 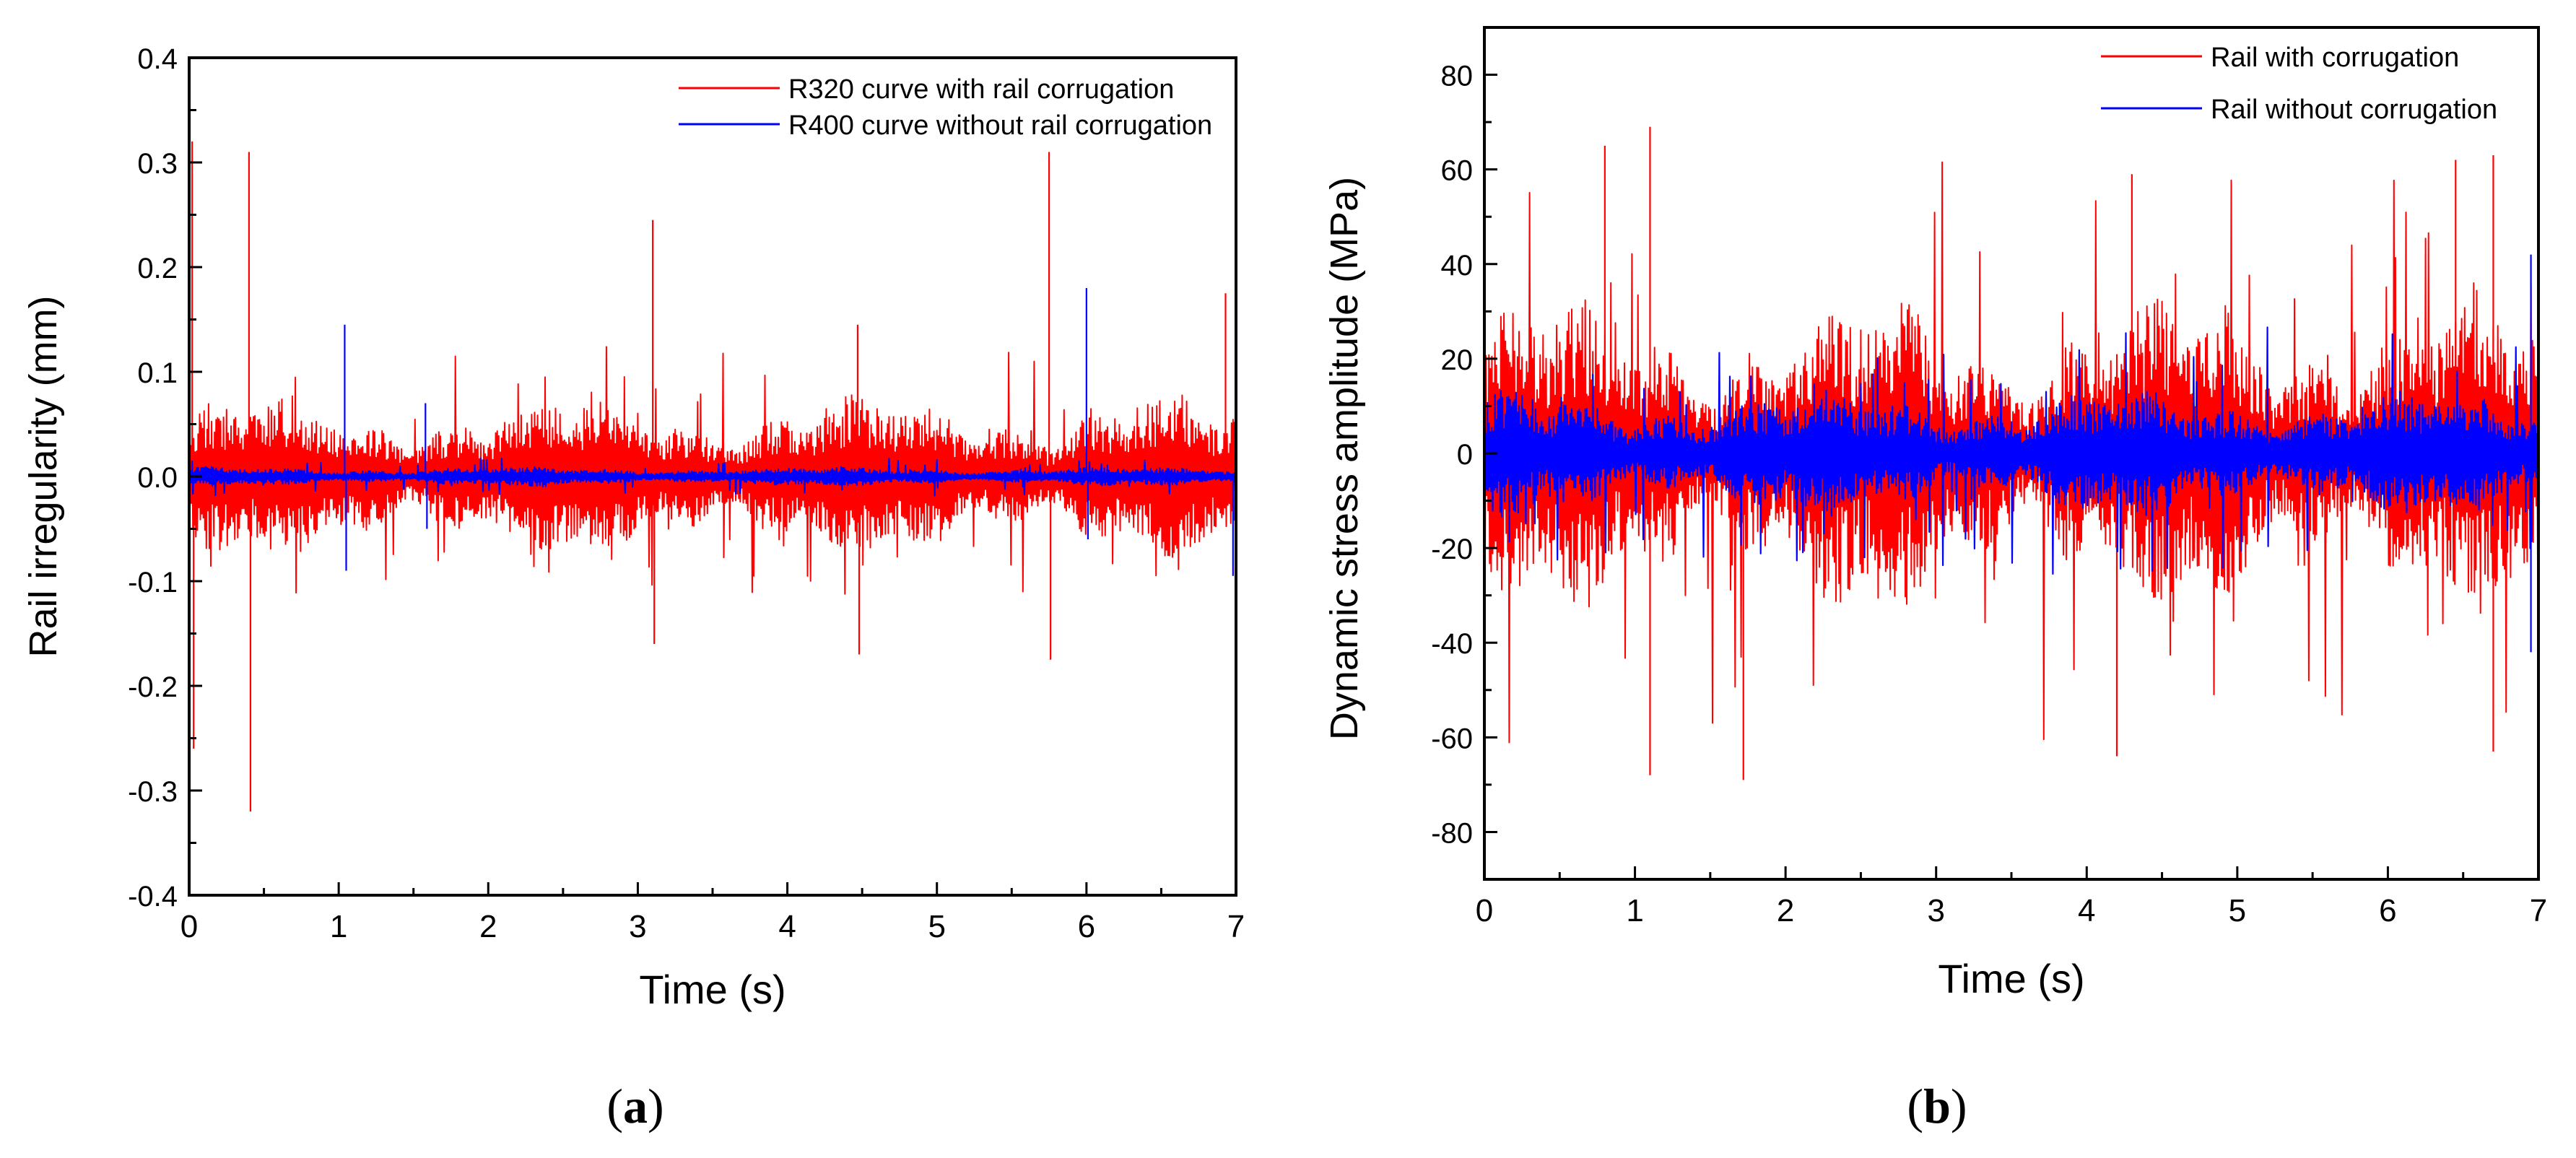 I want to click on y-tick-label: 0.1, so click(x=157, y=373).